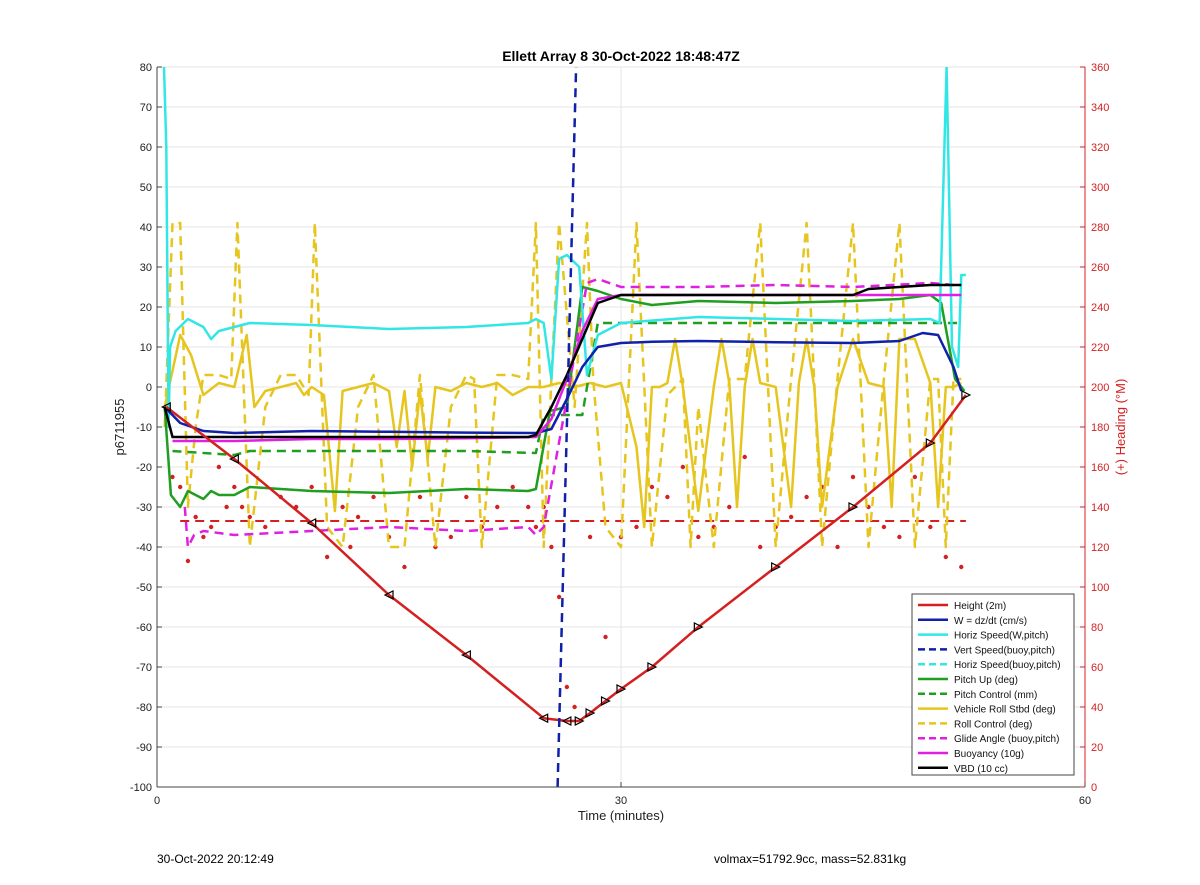 The height and width of the screenshot is (885, 1200). Describe the element at coordinates (1094, 788) in the screenshot. I see `y-right-tick-label: 0` at that location.